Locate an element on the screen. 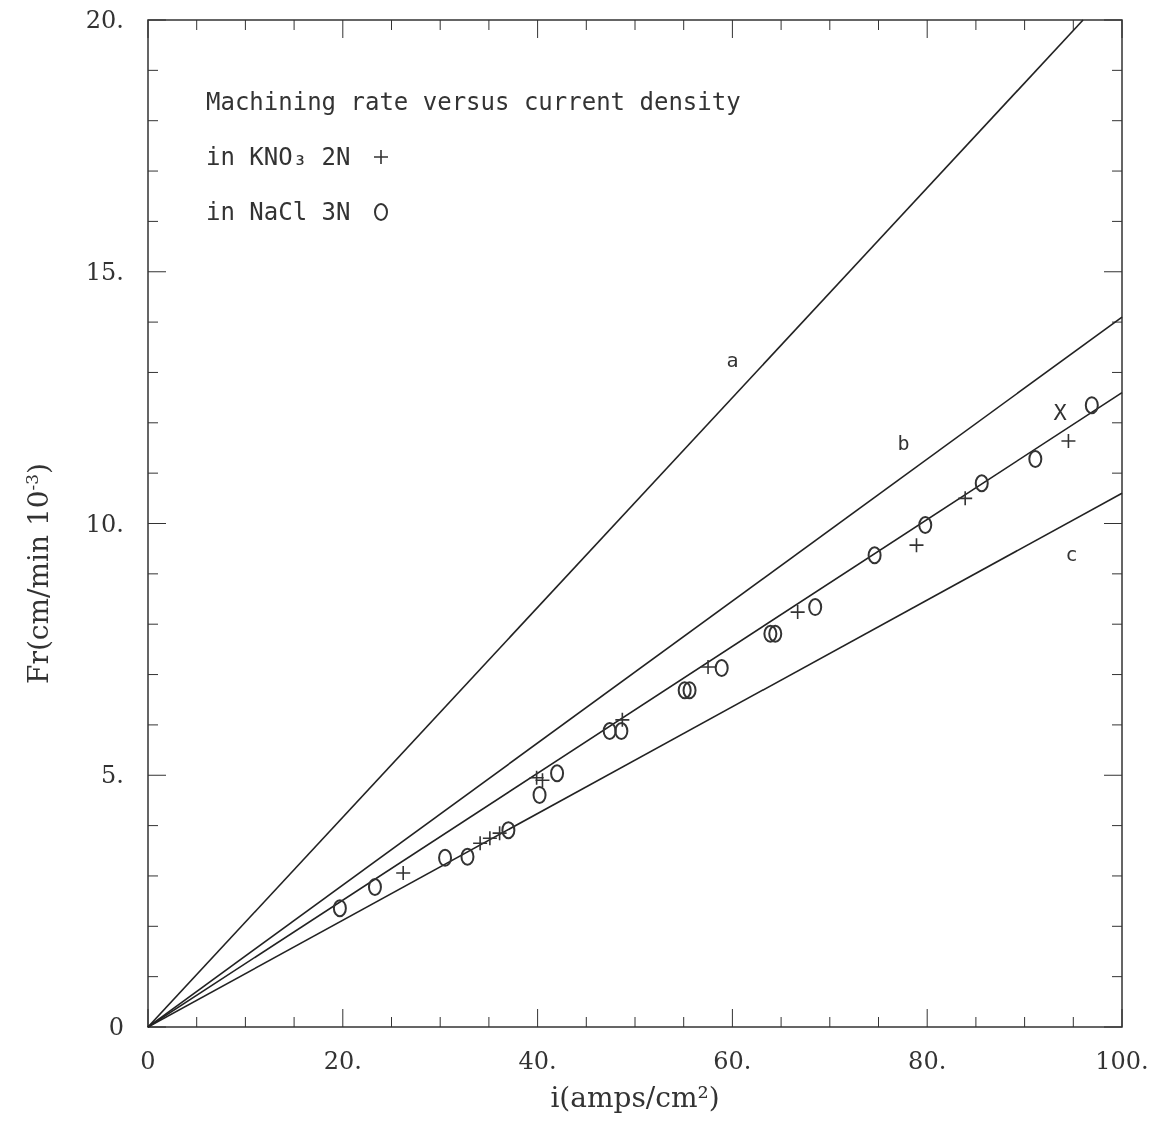 The width and height of the screenshot is (1174, 1135). legend-label: in NaCl 3N is located at coordinates (278, 212).